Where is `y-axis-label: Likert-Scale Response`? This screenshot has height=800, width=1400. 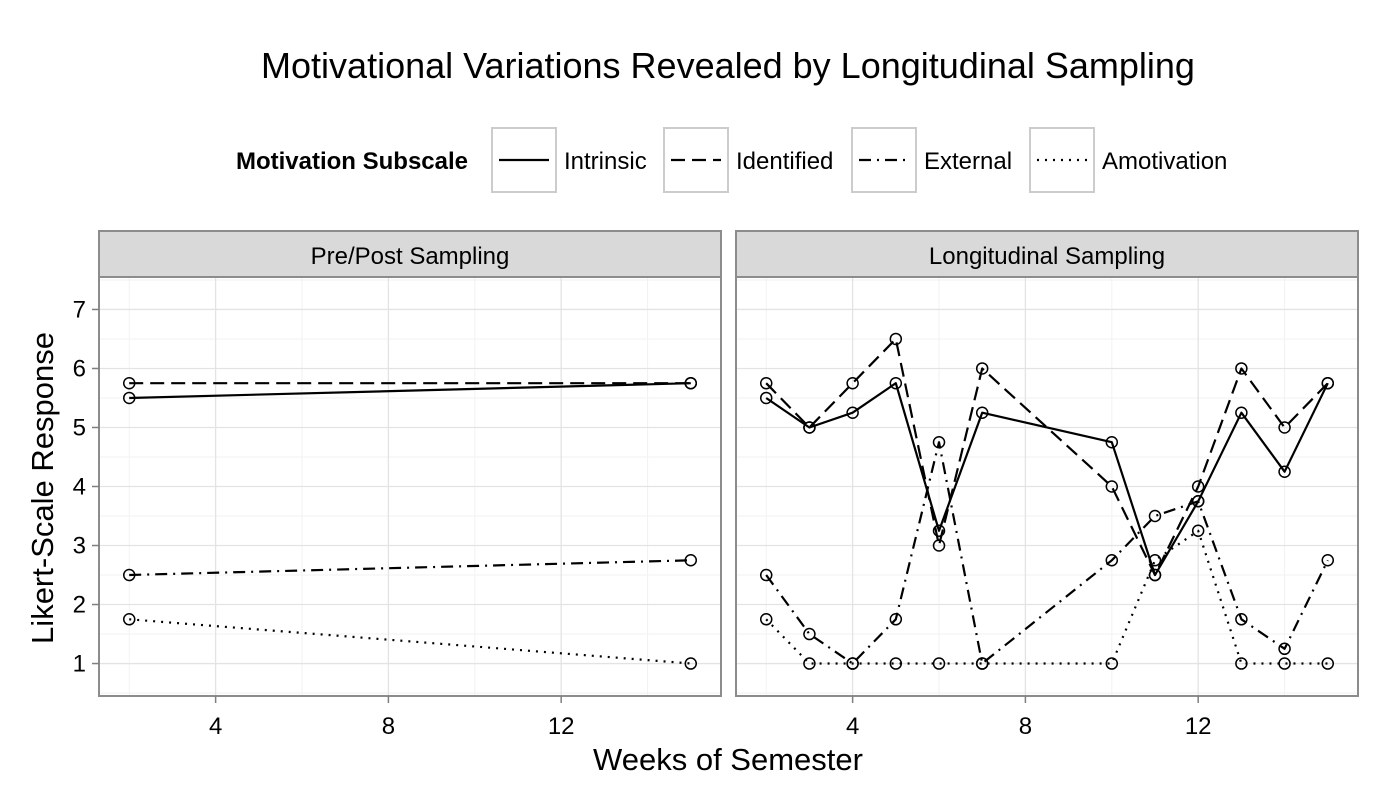 y-axis-label: Likert-Scale Response is located at coordinates (42, 488).